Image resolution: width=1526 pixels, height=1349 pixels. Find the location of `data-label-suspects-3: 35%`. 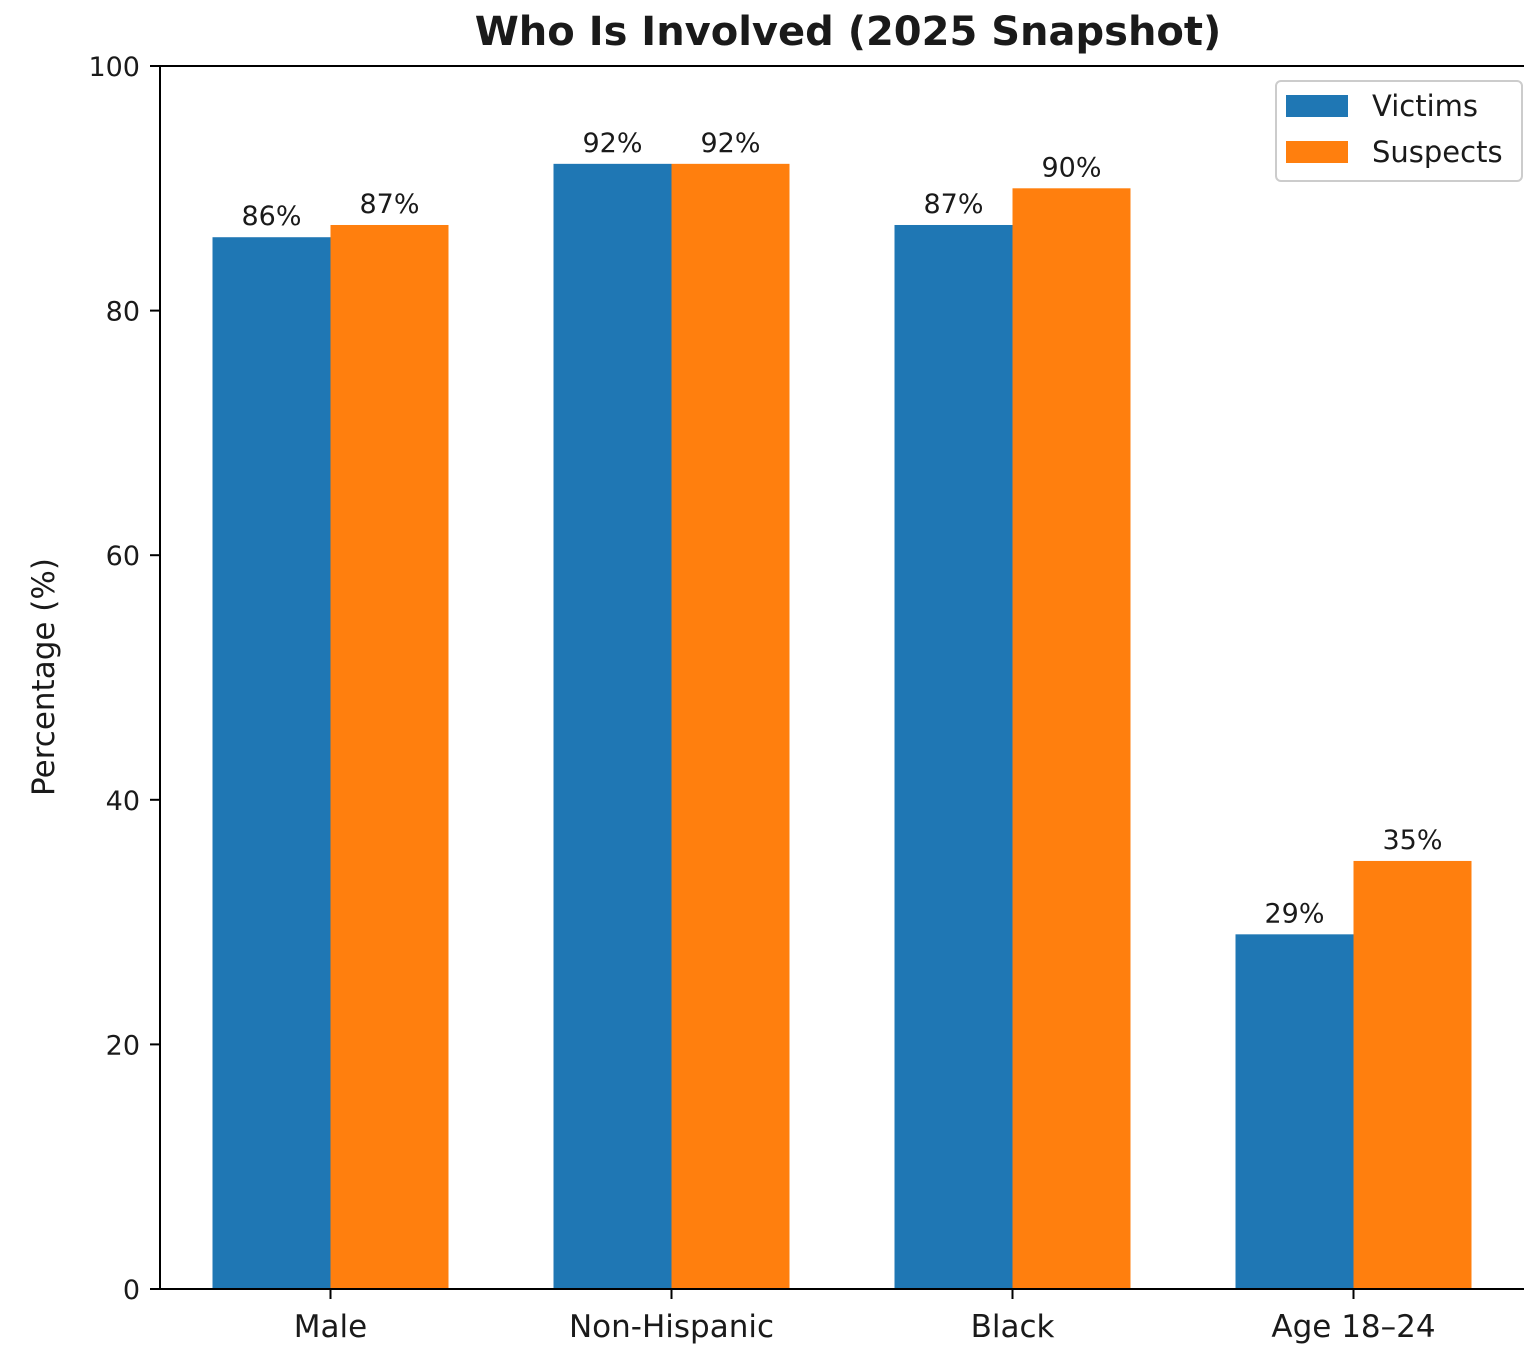

data-label-suspects-3: 35% is located at coordinates (1412, 840).